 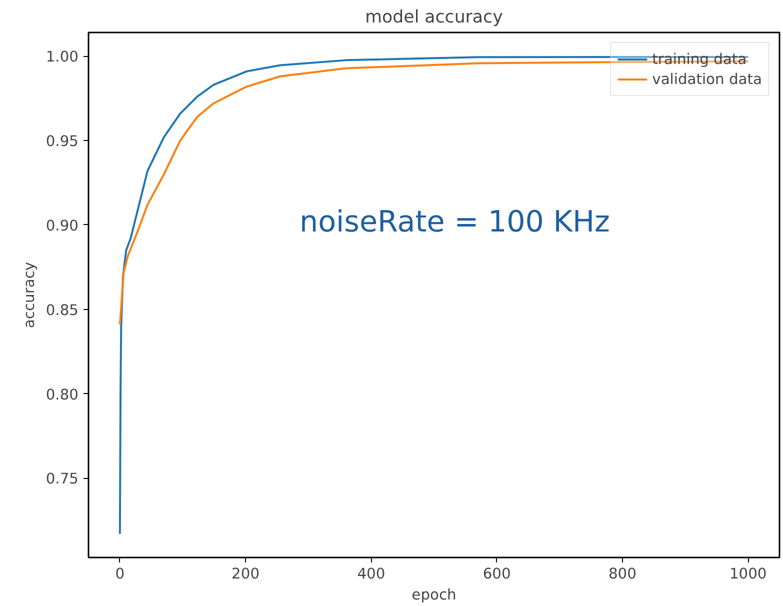 I want to click on x-tick-label: 1000, so click(x=748, y=574).